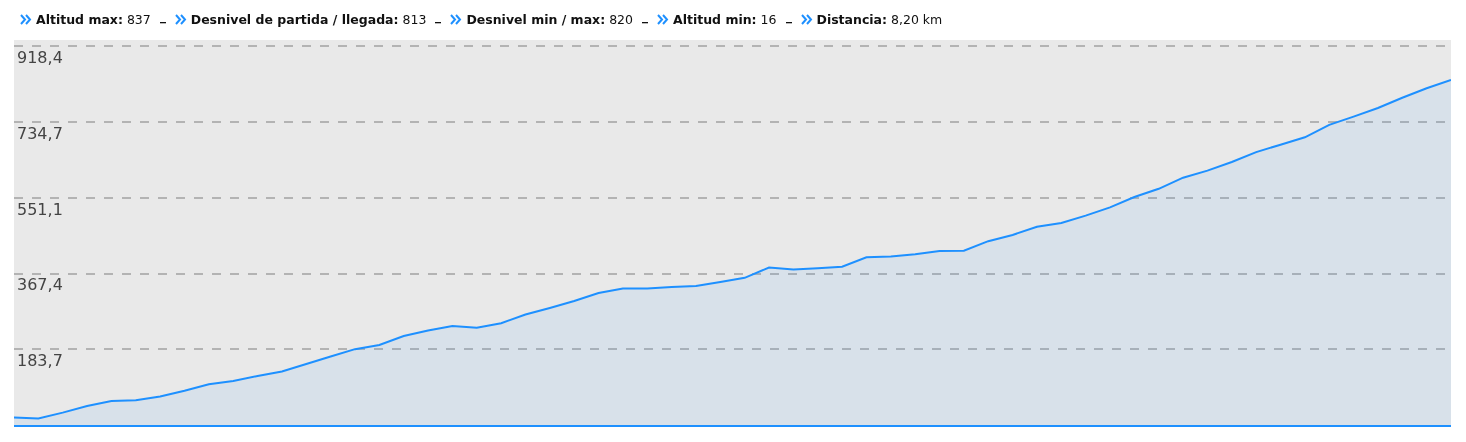  What do you see at coordinates (40, 209) in the screenshot?
I see `y-tick-label: 551,1` at bounding box center [40, 209].